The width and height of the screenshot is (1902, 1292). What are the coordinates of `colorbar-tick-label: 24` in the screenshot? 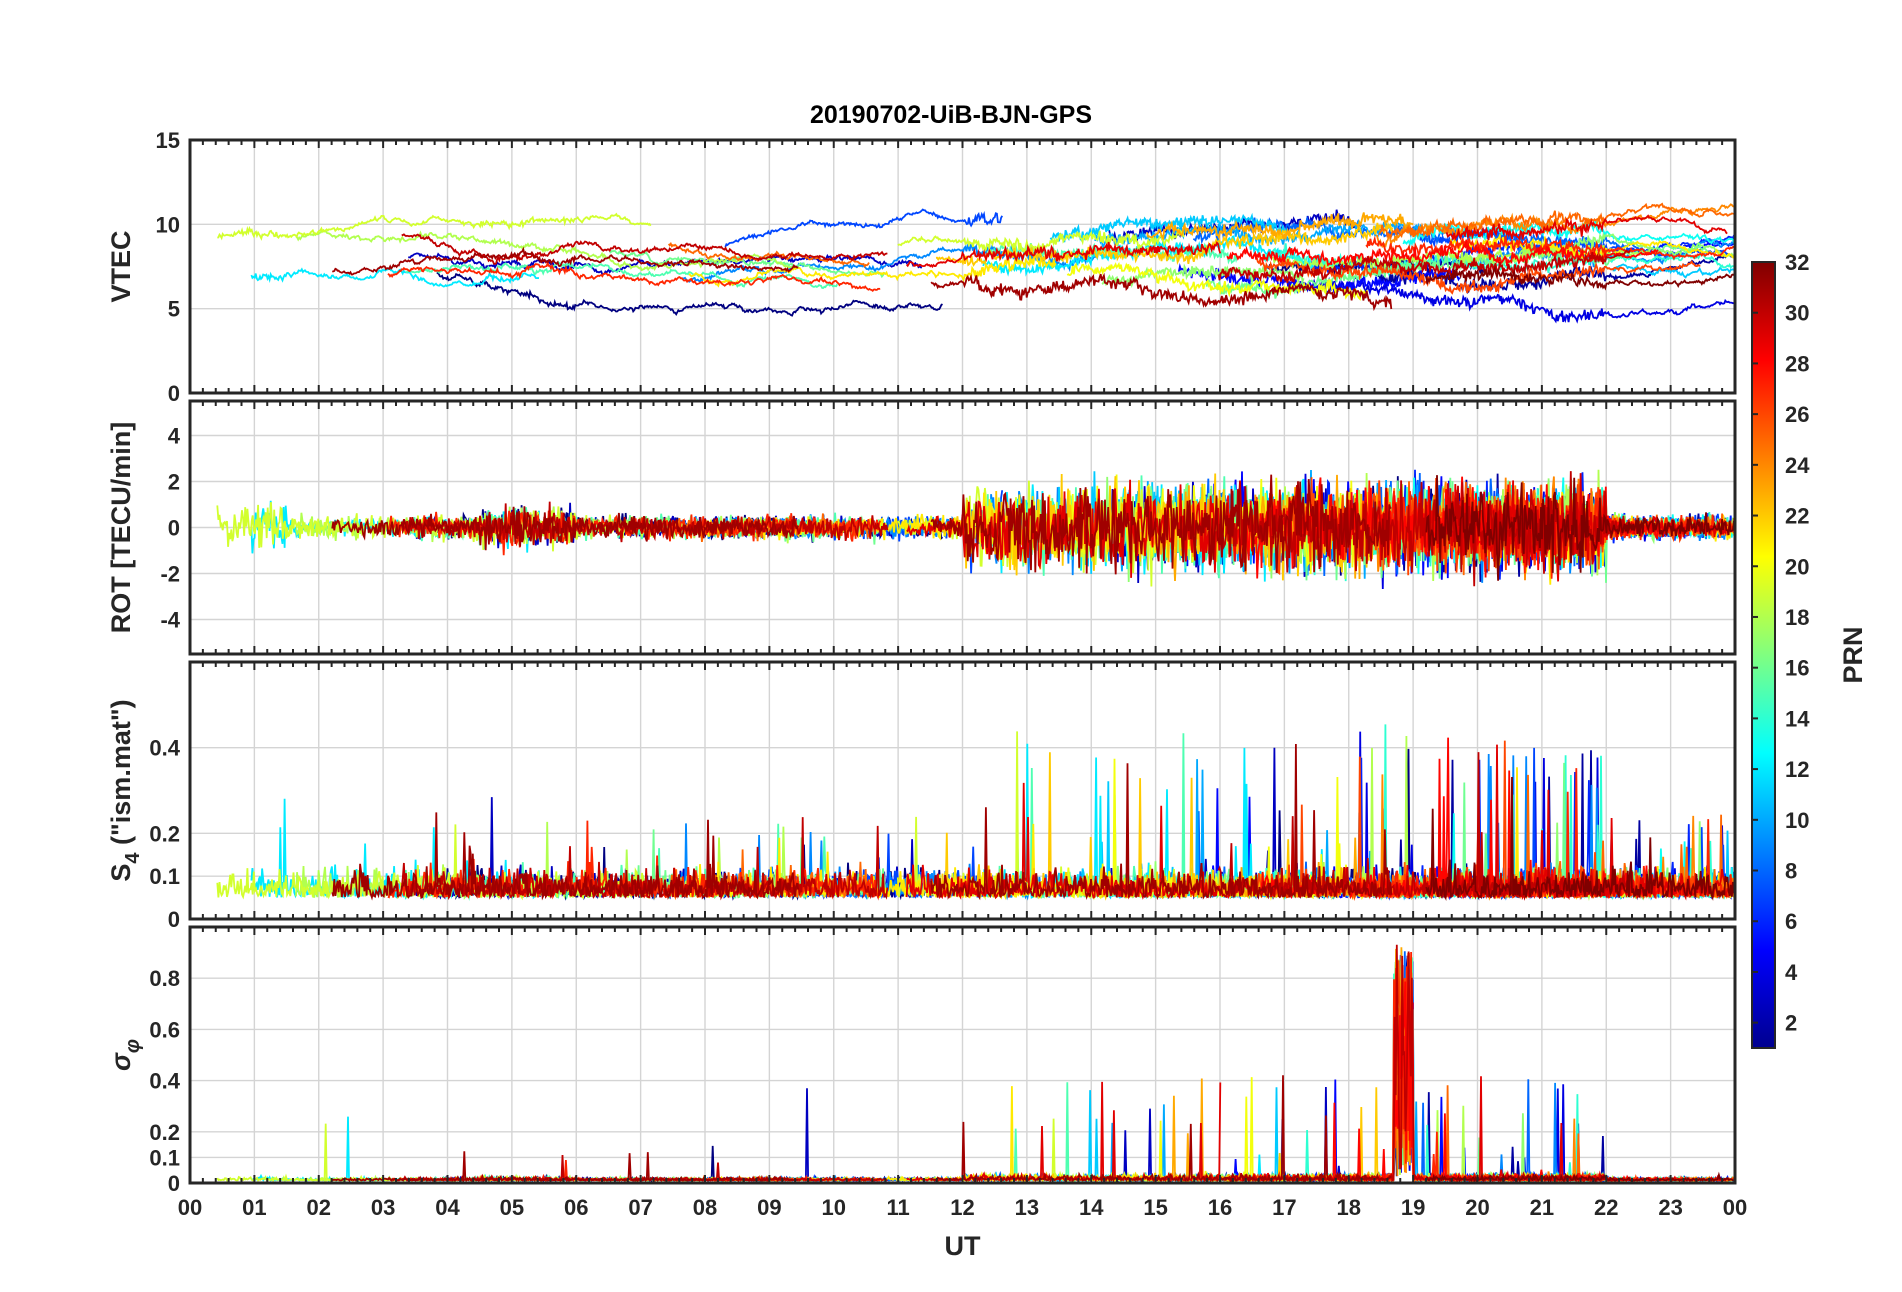 It's located at (1797, 465).